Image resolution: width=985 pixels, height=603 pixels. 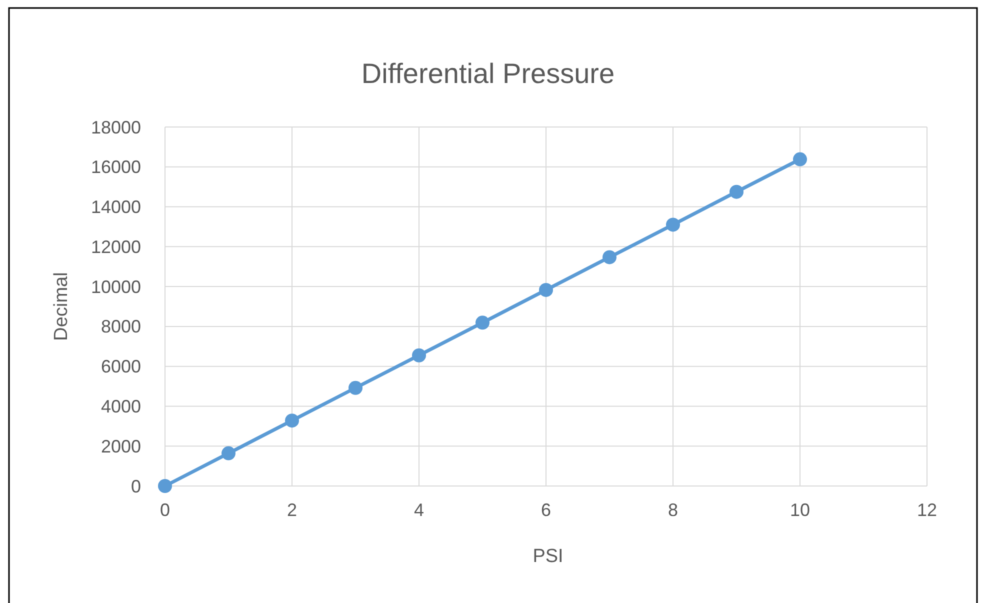 I want to click on y-tick-label: 14000, so click(x=115, y=207).